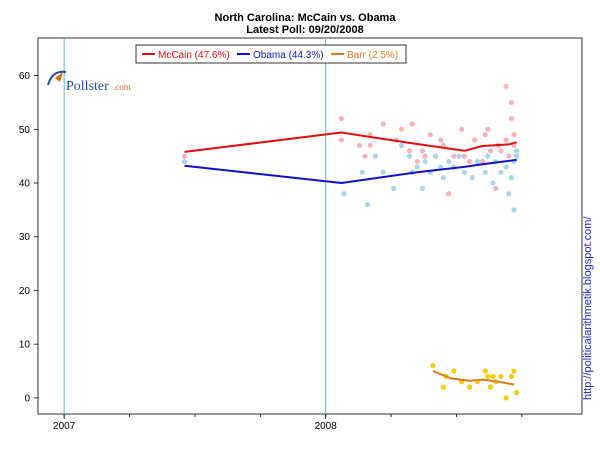 The image size is (600, 450). What do you see at coordinates (588, 308) in the screenshot?
I see `blog-url: http://politicalarithmetik.blogspot.com/` at bounding box center [588, 308].